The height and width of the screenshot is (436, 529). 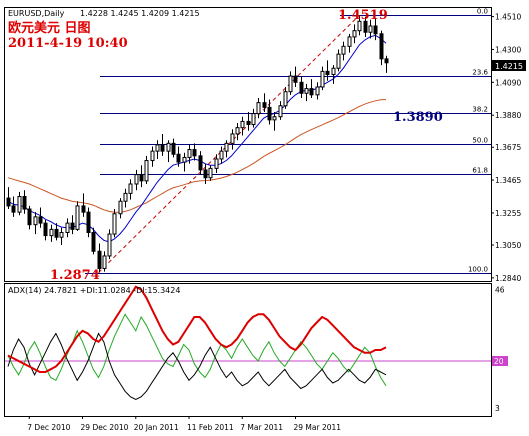 What do you see at coordinates (68, 43) in the screenshot?
I see `datetime-annotation: 2011-4-19 10:40` at bounding box center [68, 43].